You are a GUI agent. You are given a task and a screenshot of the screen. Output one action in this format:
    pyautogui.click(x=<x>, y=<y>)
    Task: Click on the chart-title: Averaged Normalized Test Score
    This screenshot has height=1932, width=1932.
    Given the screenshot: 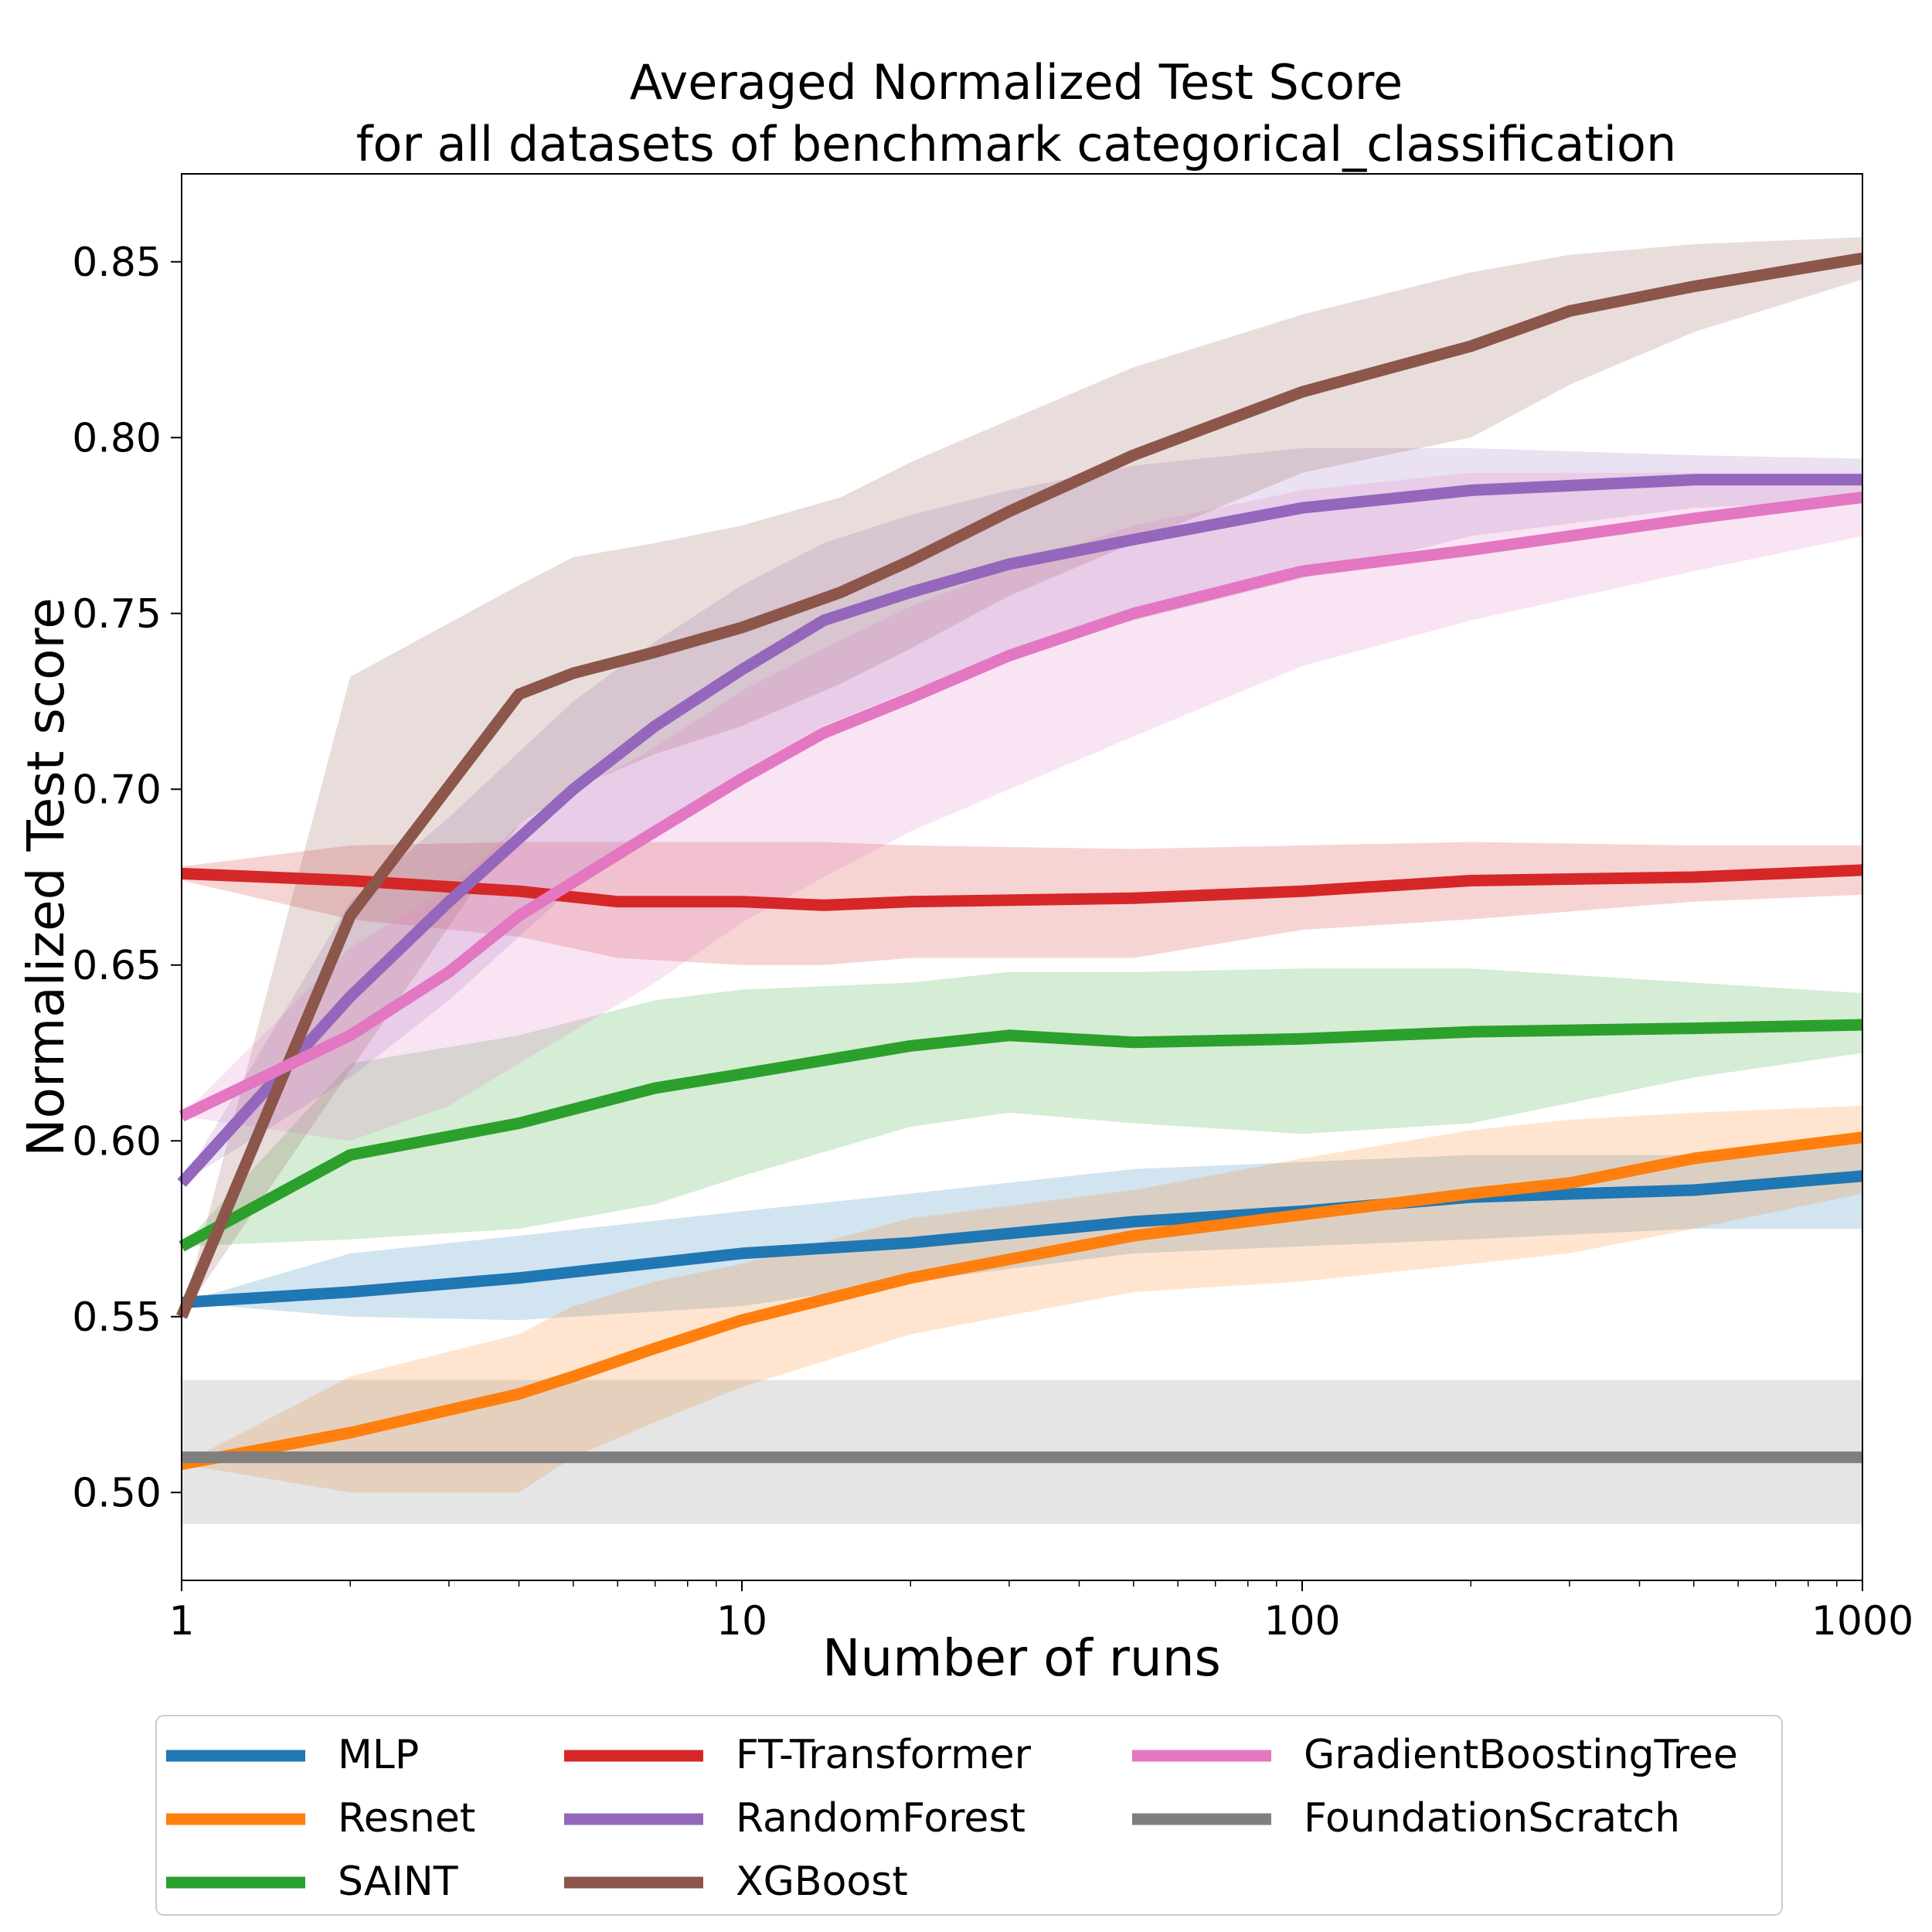 What is the action you would take?
    pyautogui.click(x=1017, y=82)
    